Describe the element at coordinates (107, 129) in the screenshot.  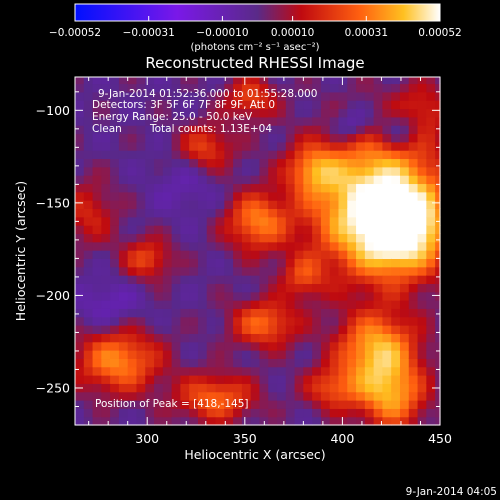
I see `clean-text: Clean` at that location.